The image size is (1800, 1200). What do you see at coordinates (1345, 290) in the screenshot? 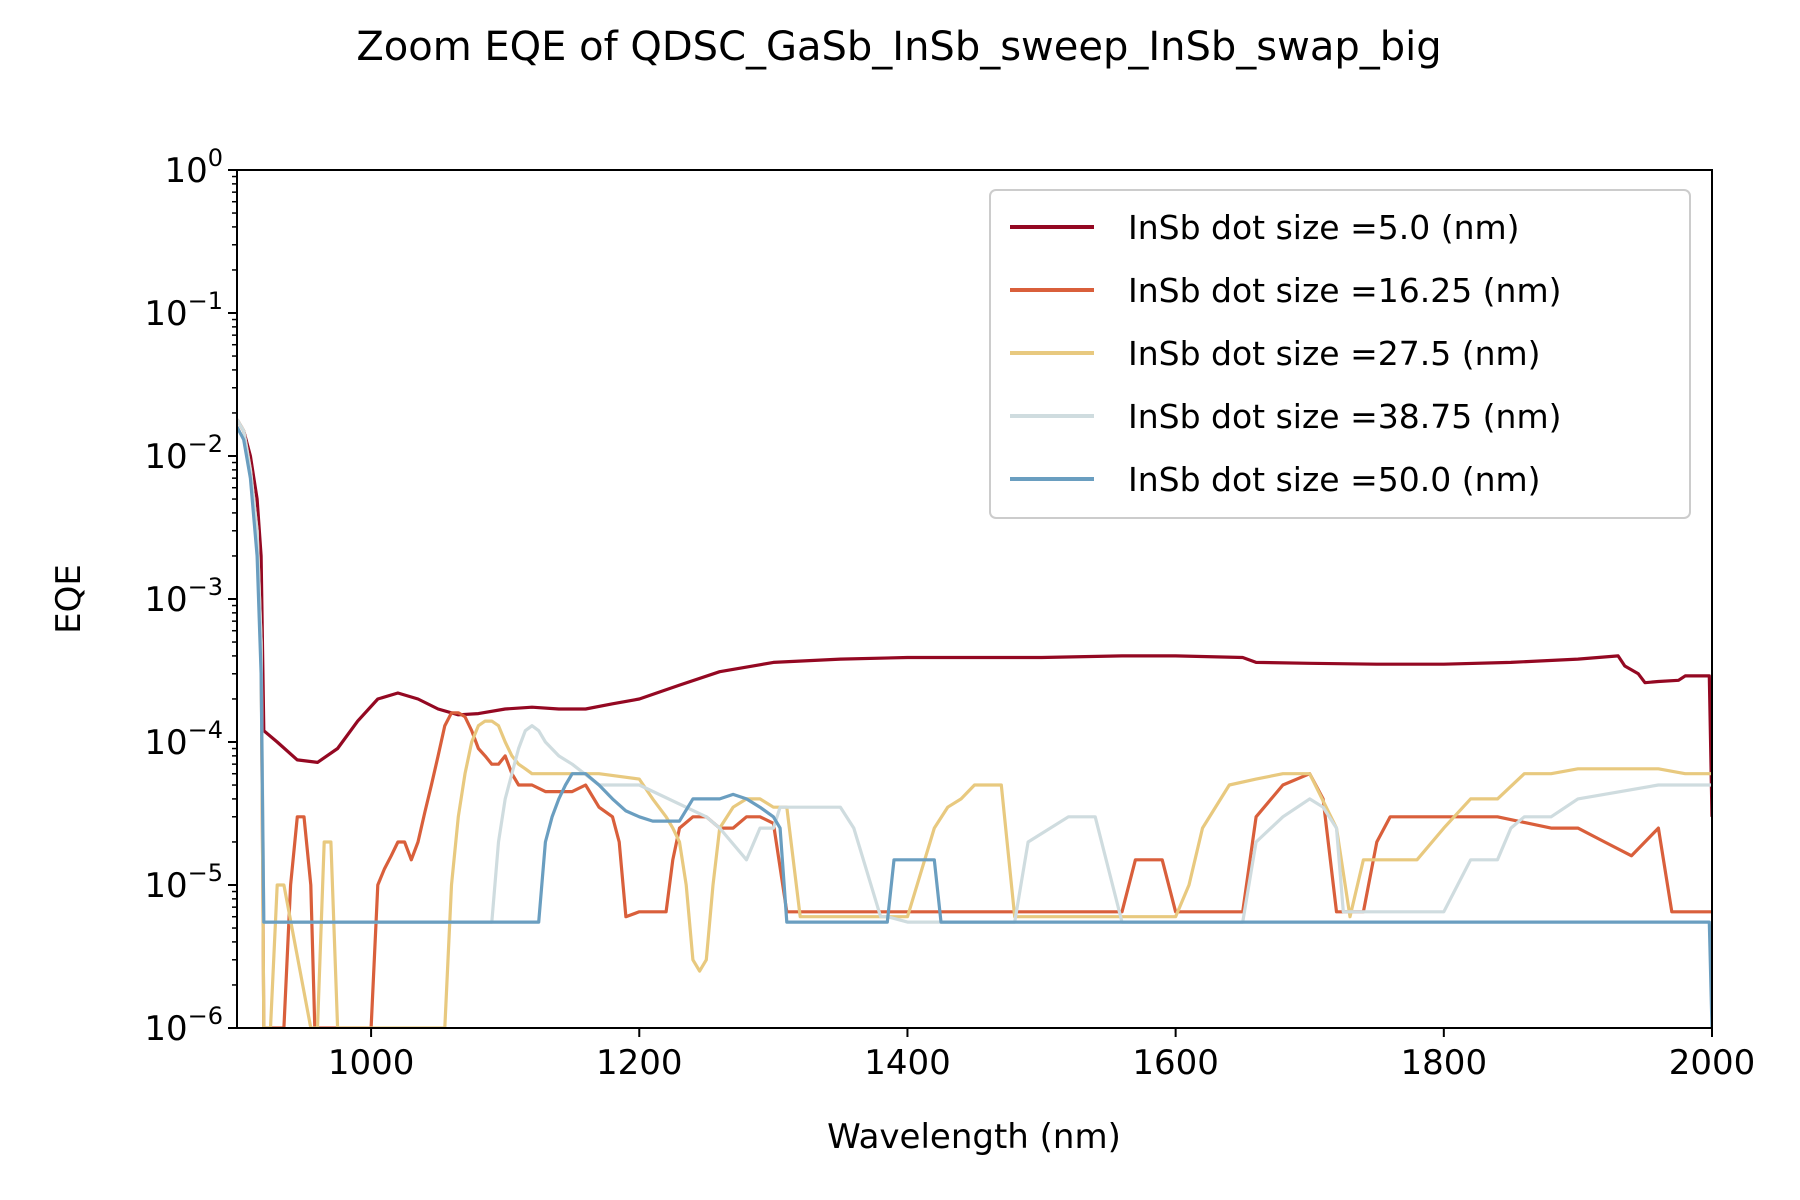
I see `legend-label-2: InSb dot size =16.25 (nm)` at bounding box center [1345, 290].